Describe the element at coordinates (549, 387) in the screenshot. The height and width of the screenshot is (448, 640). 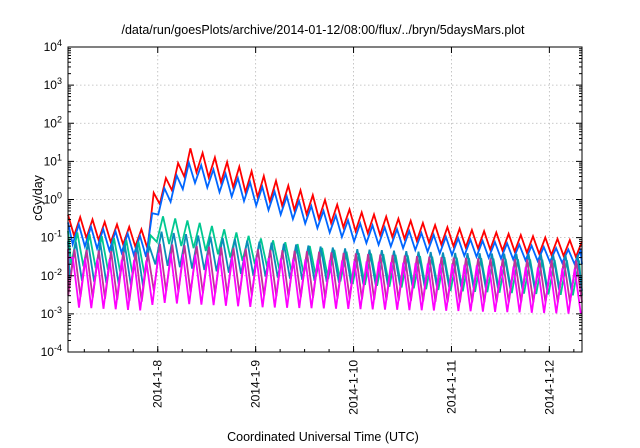
I see `x-tick-label: 2014-1-12` at that location.